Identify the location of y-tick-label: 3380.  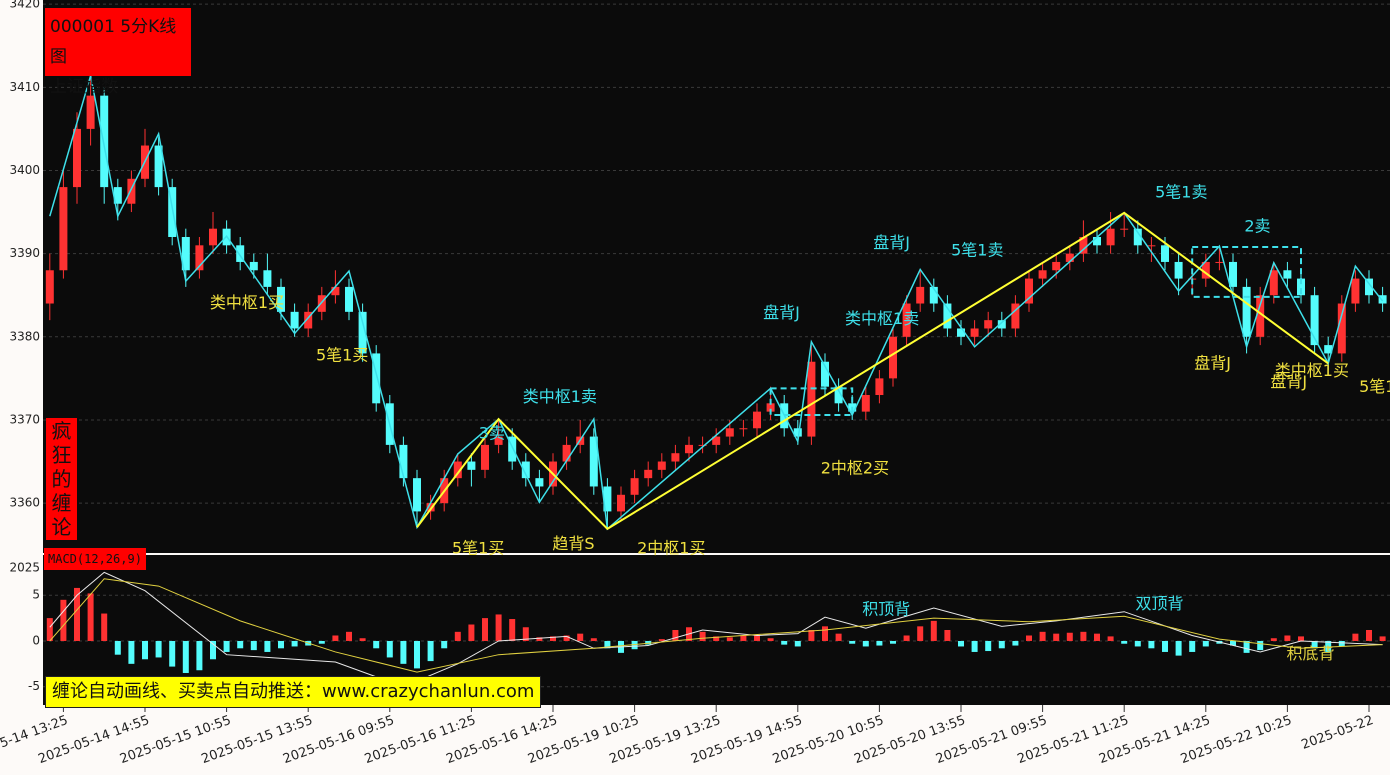
(24, 336).